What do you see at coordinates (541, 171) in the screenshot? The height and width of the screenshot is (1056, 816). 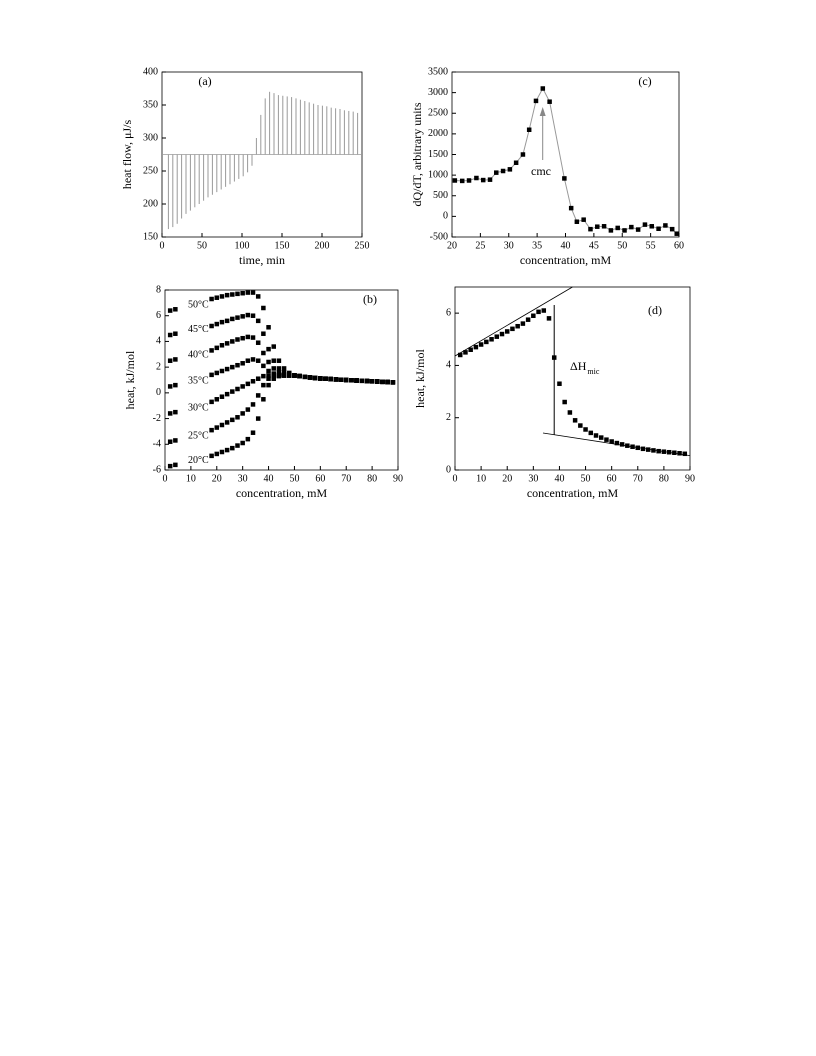 I see `annotation: cmc` at bounding box center [541, 171].